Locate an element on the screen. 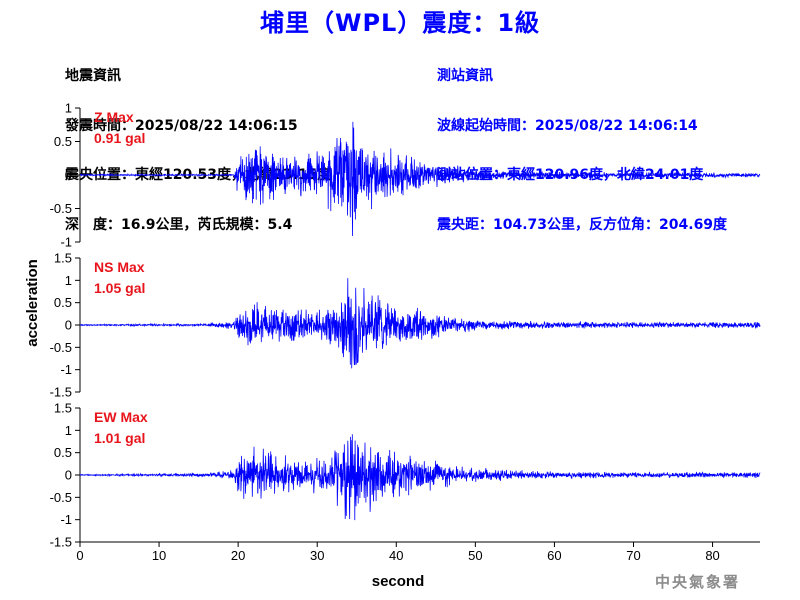 The height and width of the screenshot is (600, 800). panel-max-value-ns: 1.05 gal is located at coordinates (119, 288).